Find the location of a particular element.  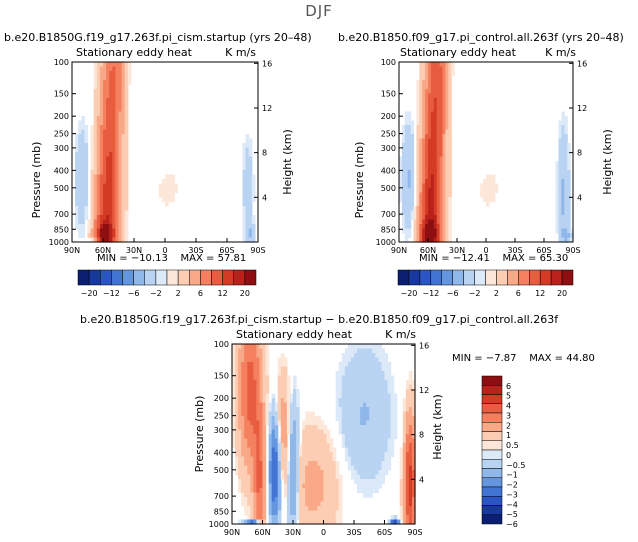

panel3-colorbar-swatch is located at coordinates (492, 473).